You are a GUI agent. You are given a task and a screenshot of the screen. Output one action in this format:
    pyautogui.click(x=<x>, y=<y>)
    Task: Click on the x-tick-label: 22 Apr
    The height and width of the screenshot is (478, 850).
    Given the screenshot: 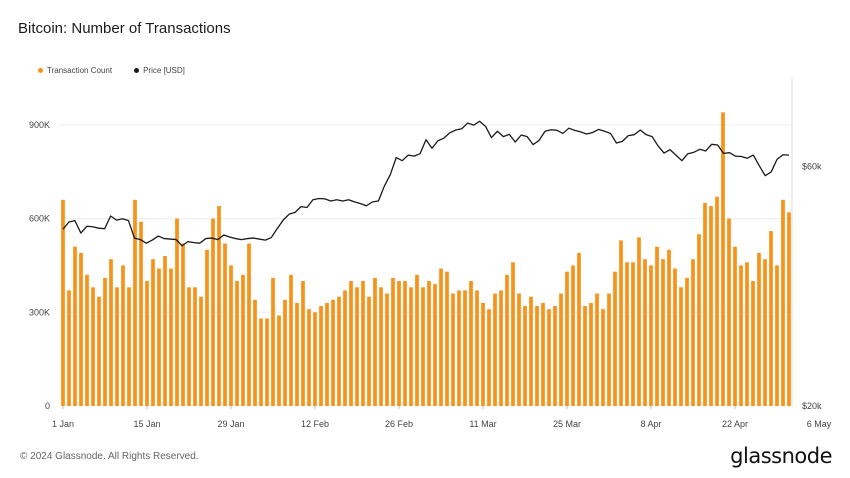 What is the action you would take?
    pyautogui.click(x=735, y=424)
    